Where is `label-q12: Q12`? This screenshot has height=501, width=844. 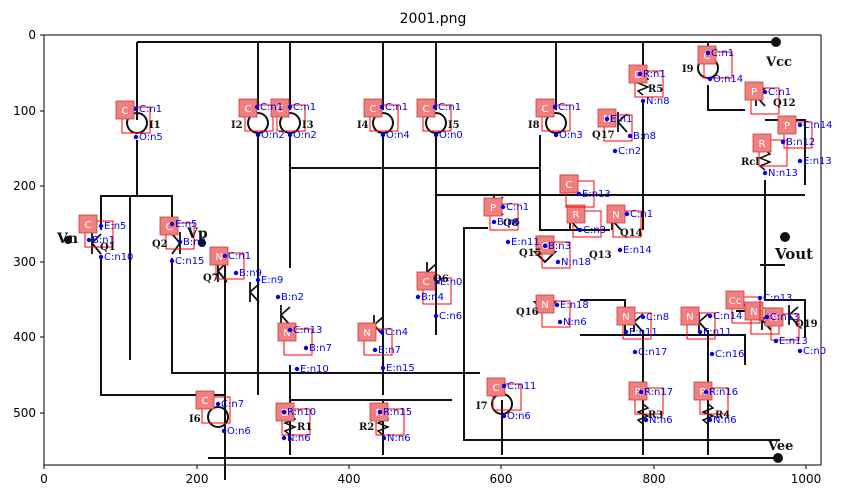 label-q12: Q12 is located at coordinates (784, 103).